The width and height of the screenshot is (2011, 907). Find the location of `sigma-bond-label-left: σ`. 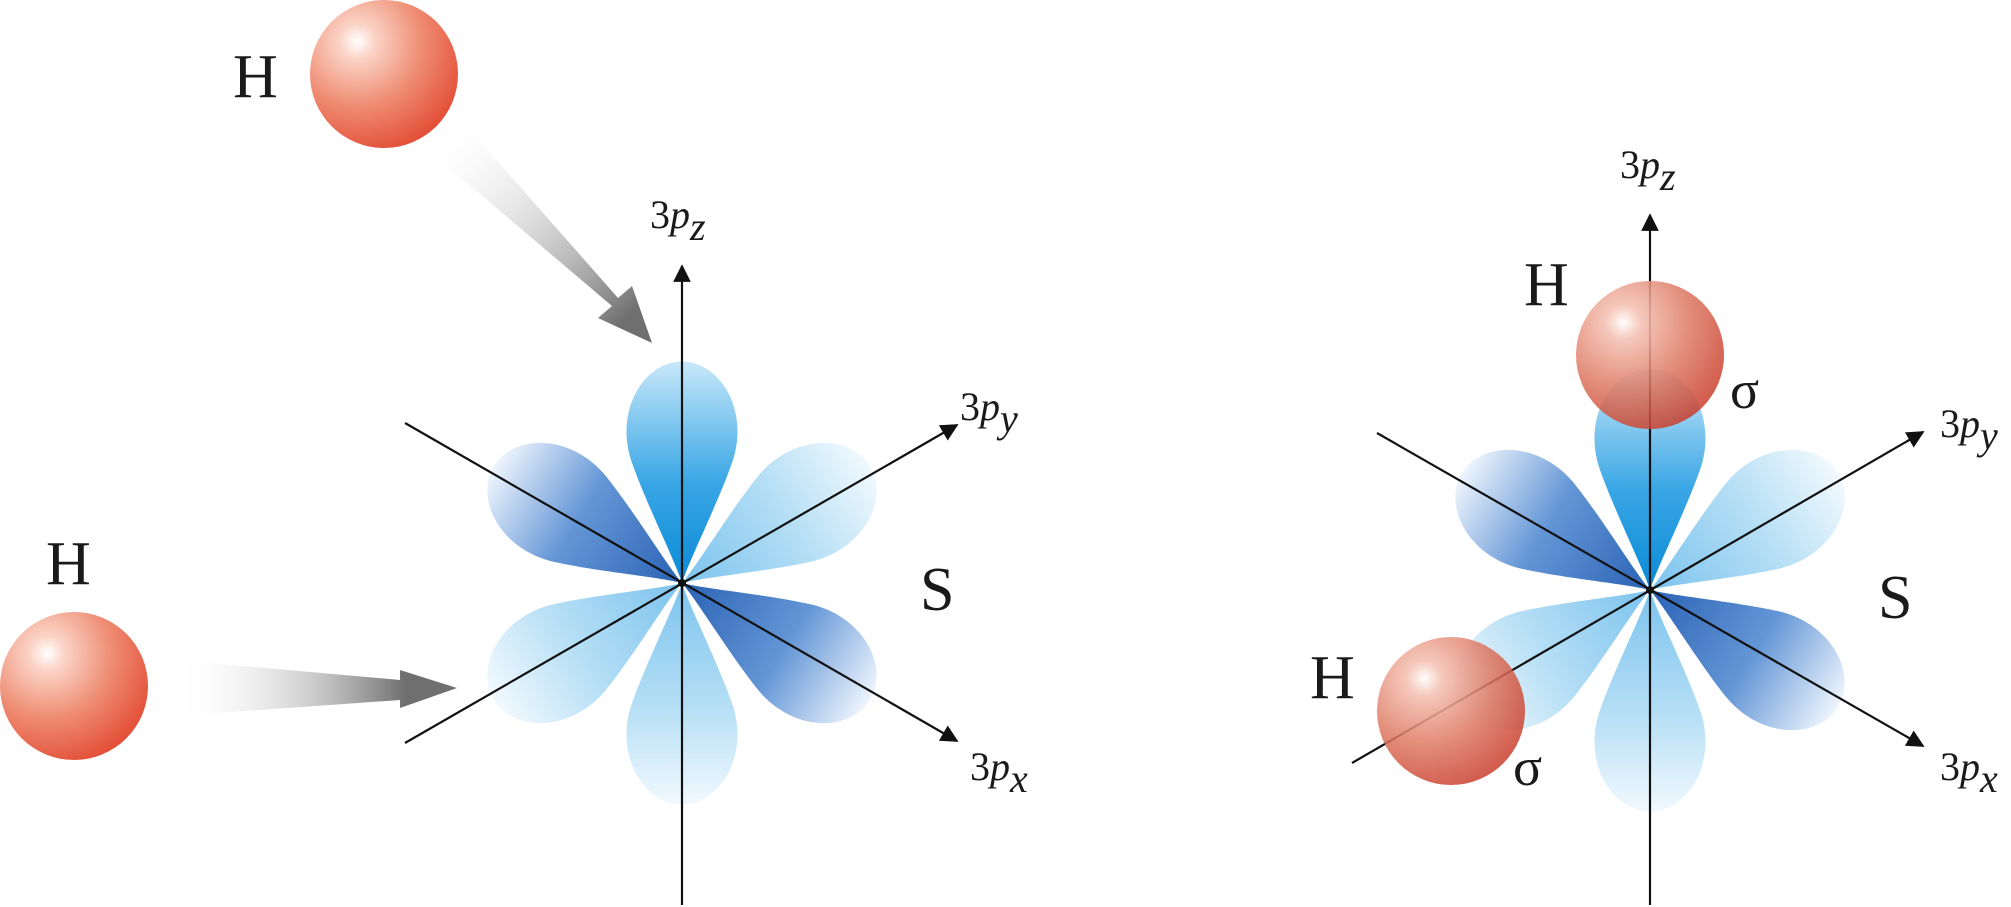

sigma-bond-label-left: σ is located at coordinates (1527, 767).